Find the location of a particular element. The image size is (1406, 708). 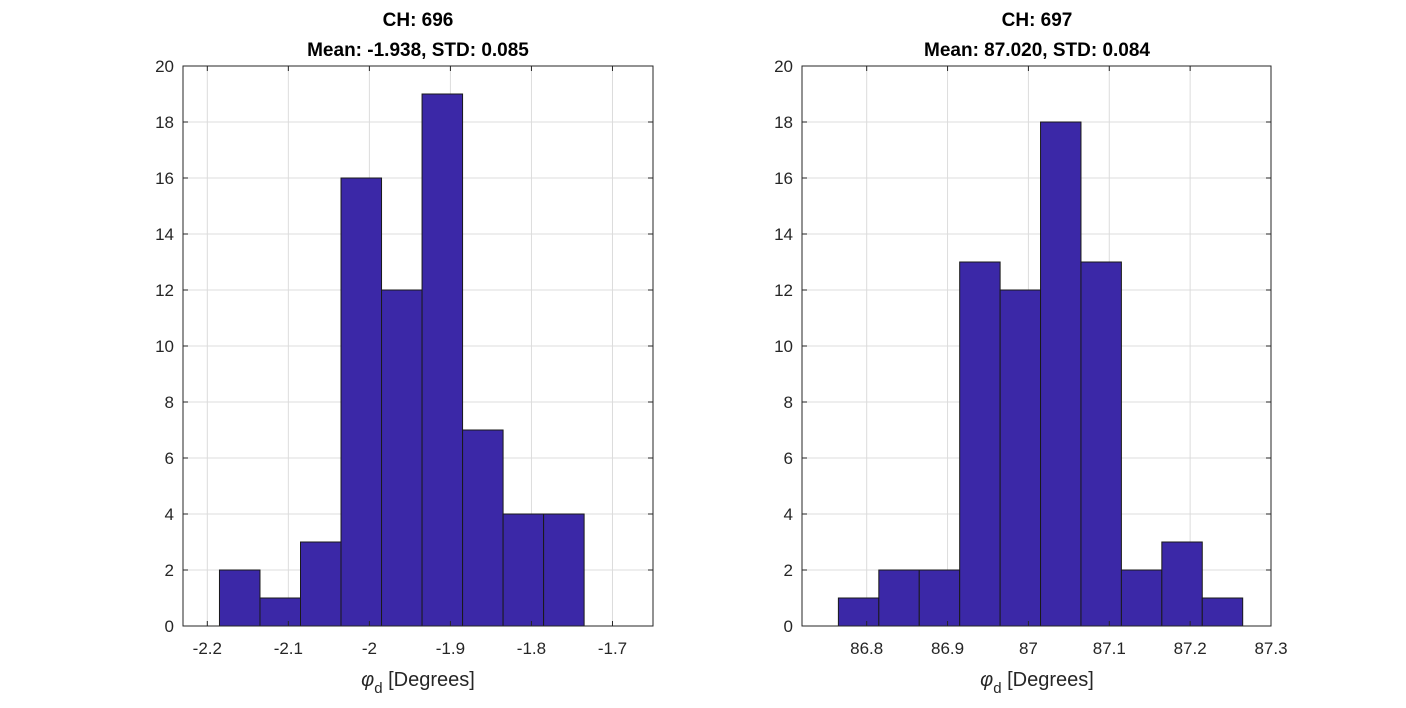

x-tick-label: -2.1 is located at coordinates (288, 648).